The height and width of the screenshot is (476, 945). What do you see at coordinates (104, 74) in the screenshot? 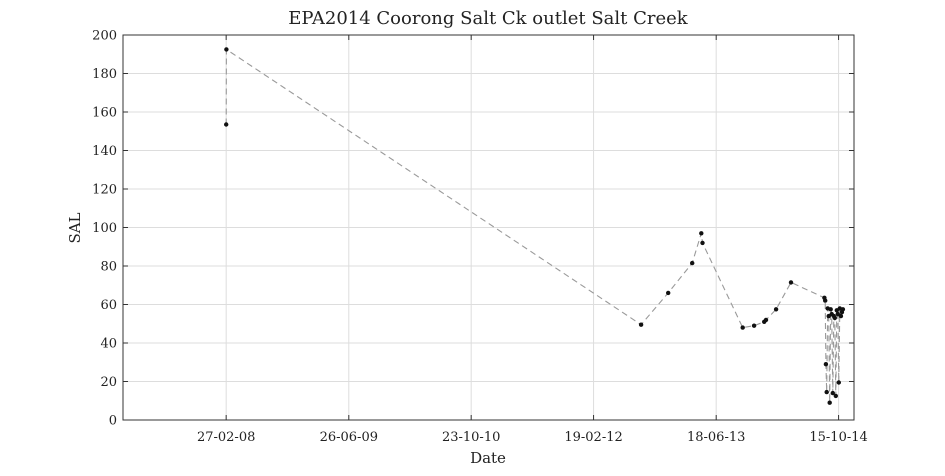
I see `y-tick-label: 180` at bounding box center [104, 74].